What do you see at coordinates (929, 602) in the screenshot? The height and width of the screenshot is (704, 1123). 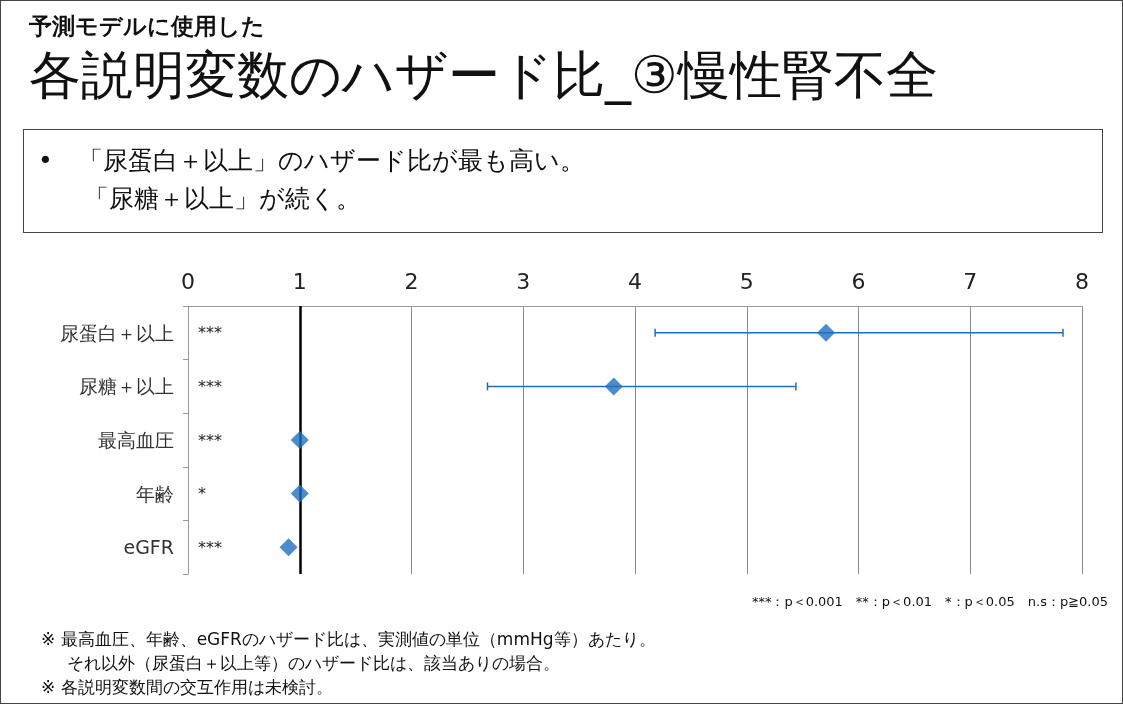 I see `text: ***：p＜0.001 **：p＜0.01 *：p＜0.05 n.s：p≧0.05` at bounding box center [929, 602].